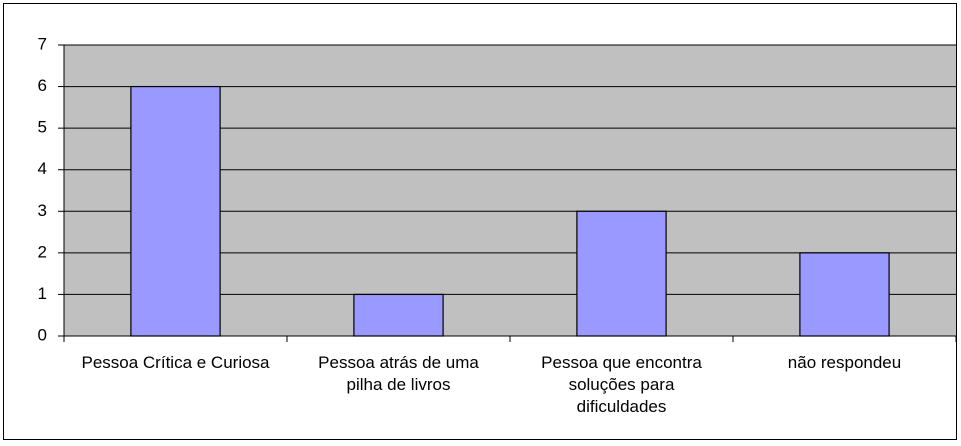  I want to click on x-tick-label: não respondeu, so click(844, 362).